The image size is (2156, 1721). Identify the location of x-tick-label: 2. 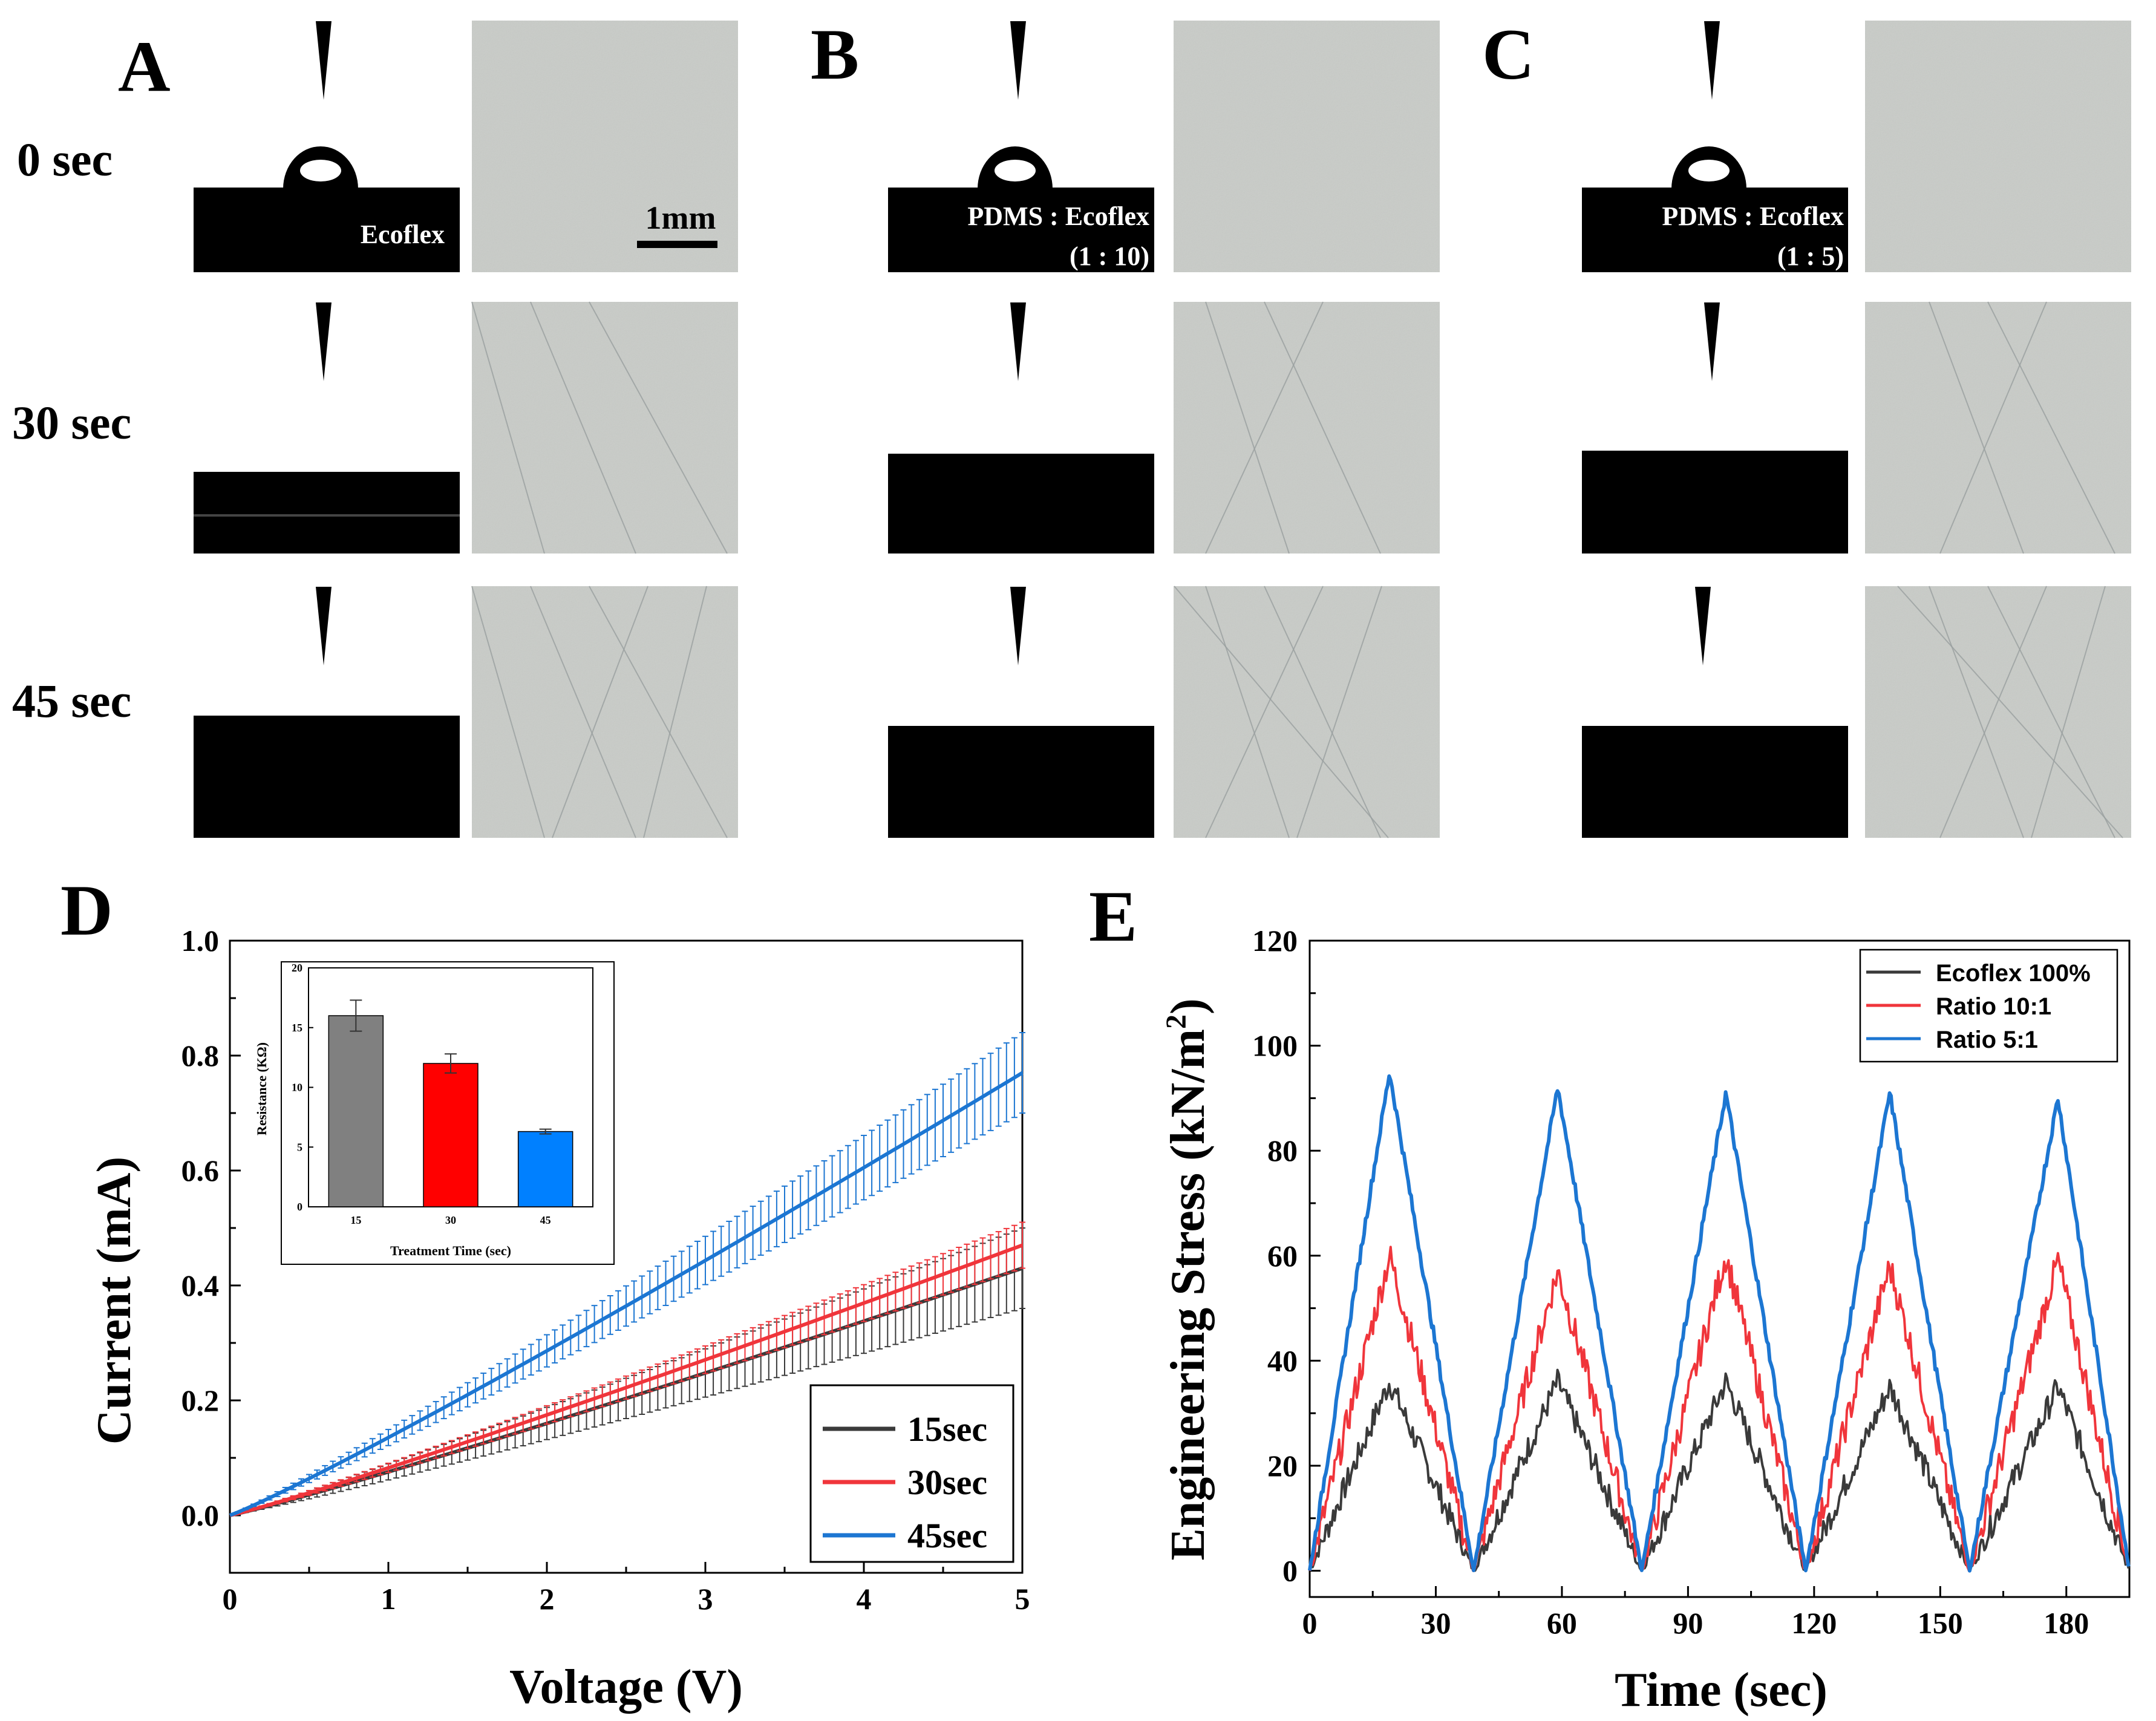
(547, 1599).